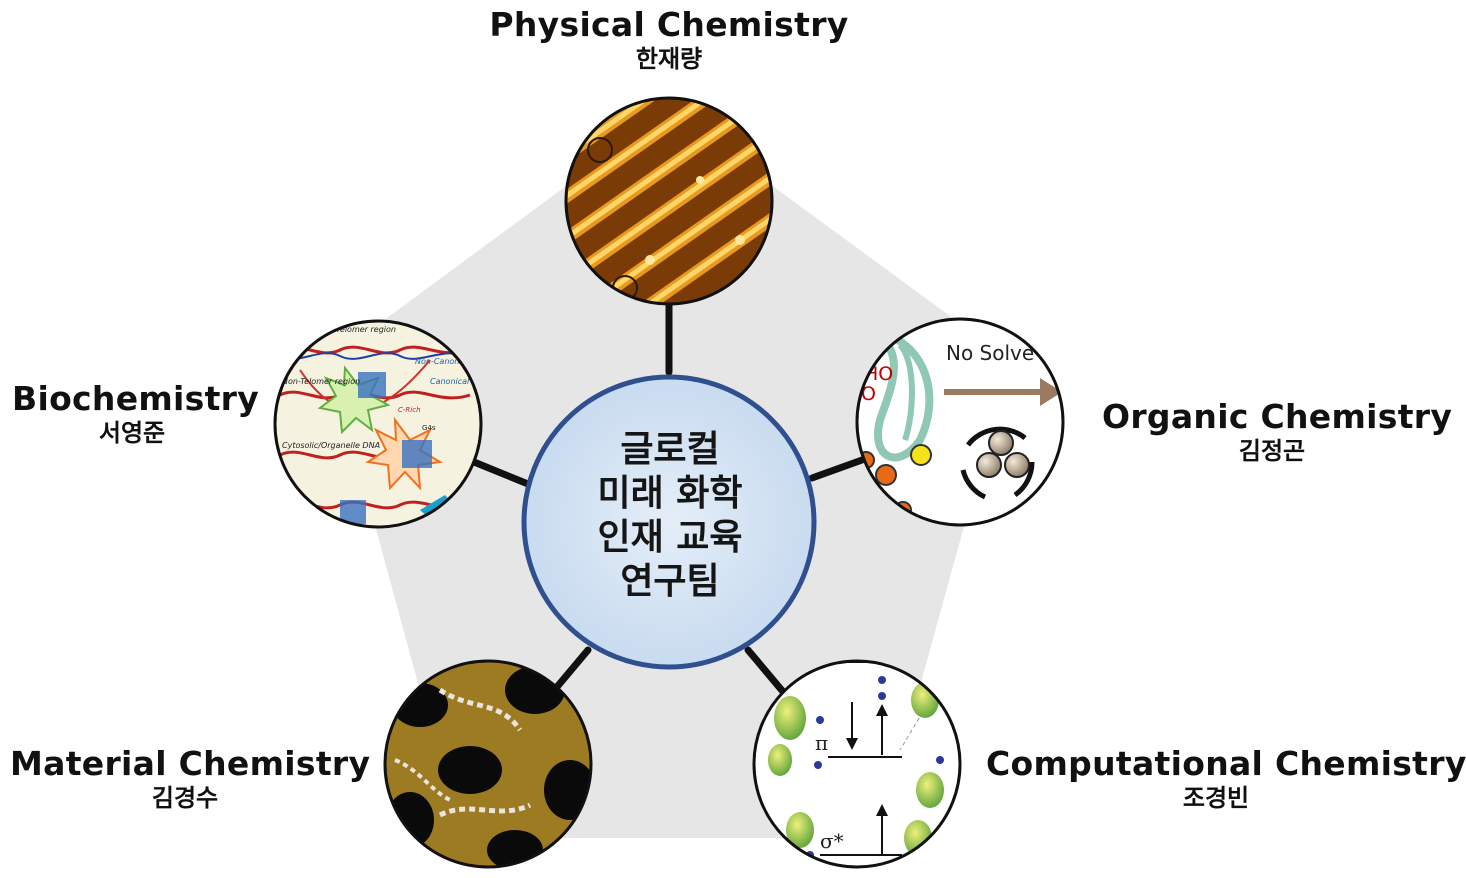  Describe the element at coordinates (670, 537) in the screenshot. I see `center-line-3: 인재 교육` at that location.